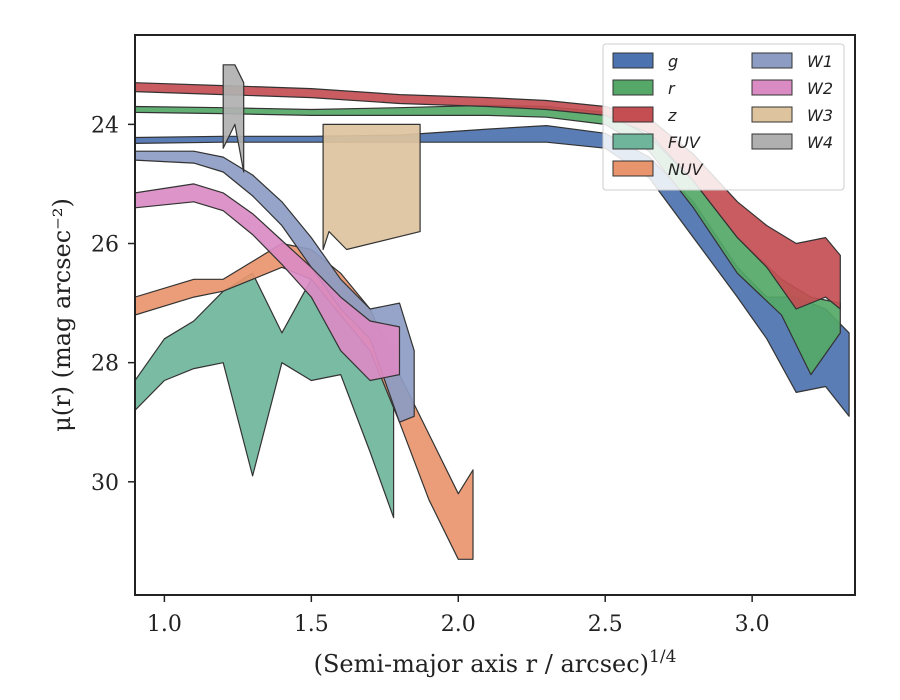 The image size is (900, 700). What do you see at coordinates (772, 87) in the screenshot?
I see `legend-swatch-w2` at bounding box center [772, 87].